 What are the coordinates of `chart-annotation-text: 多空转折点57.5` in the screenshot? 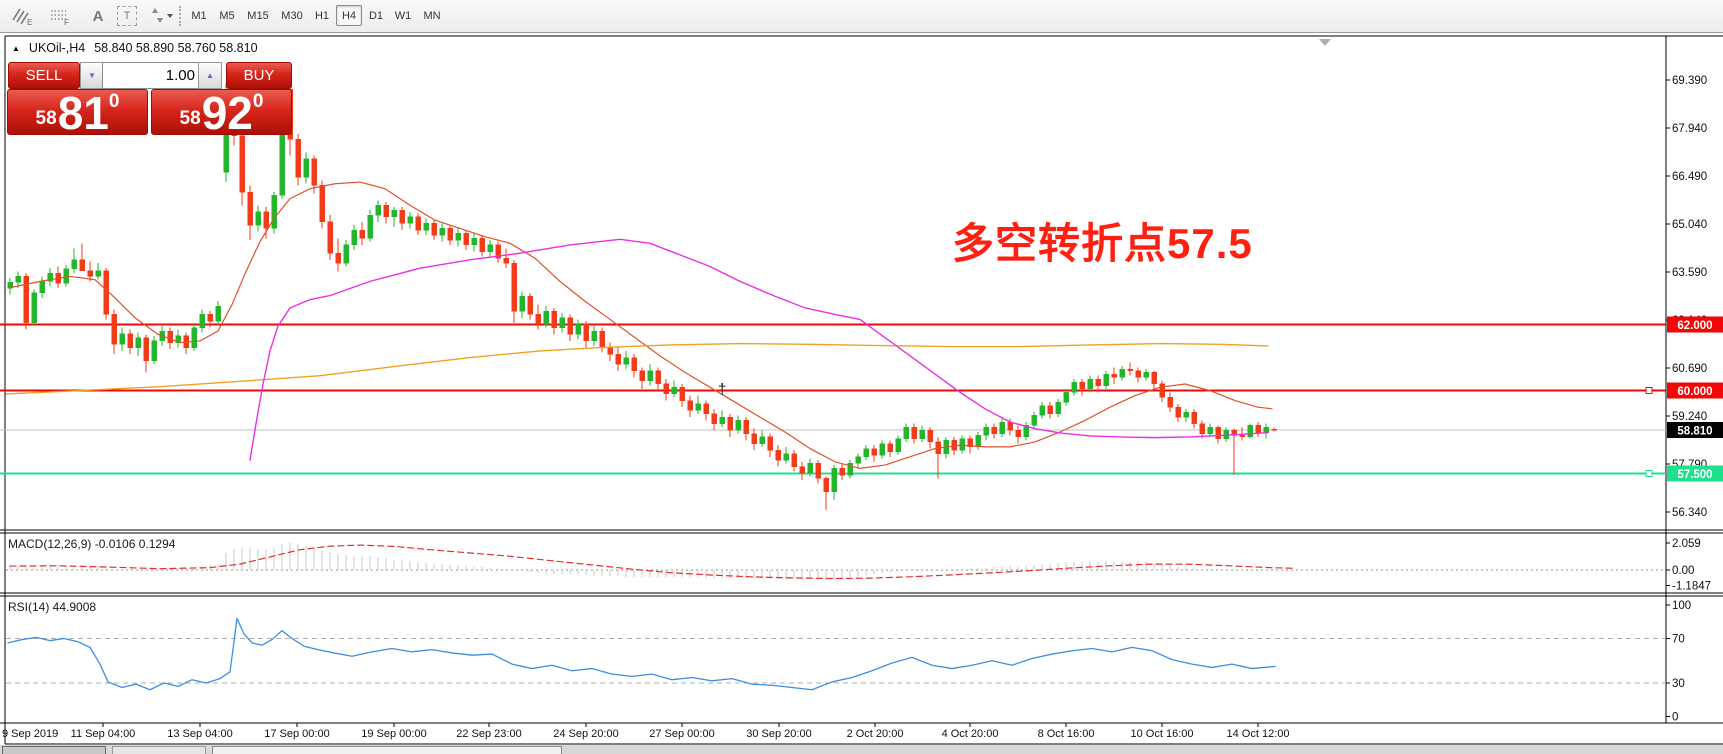 It's located at (1102, 243).